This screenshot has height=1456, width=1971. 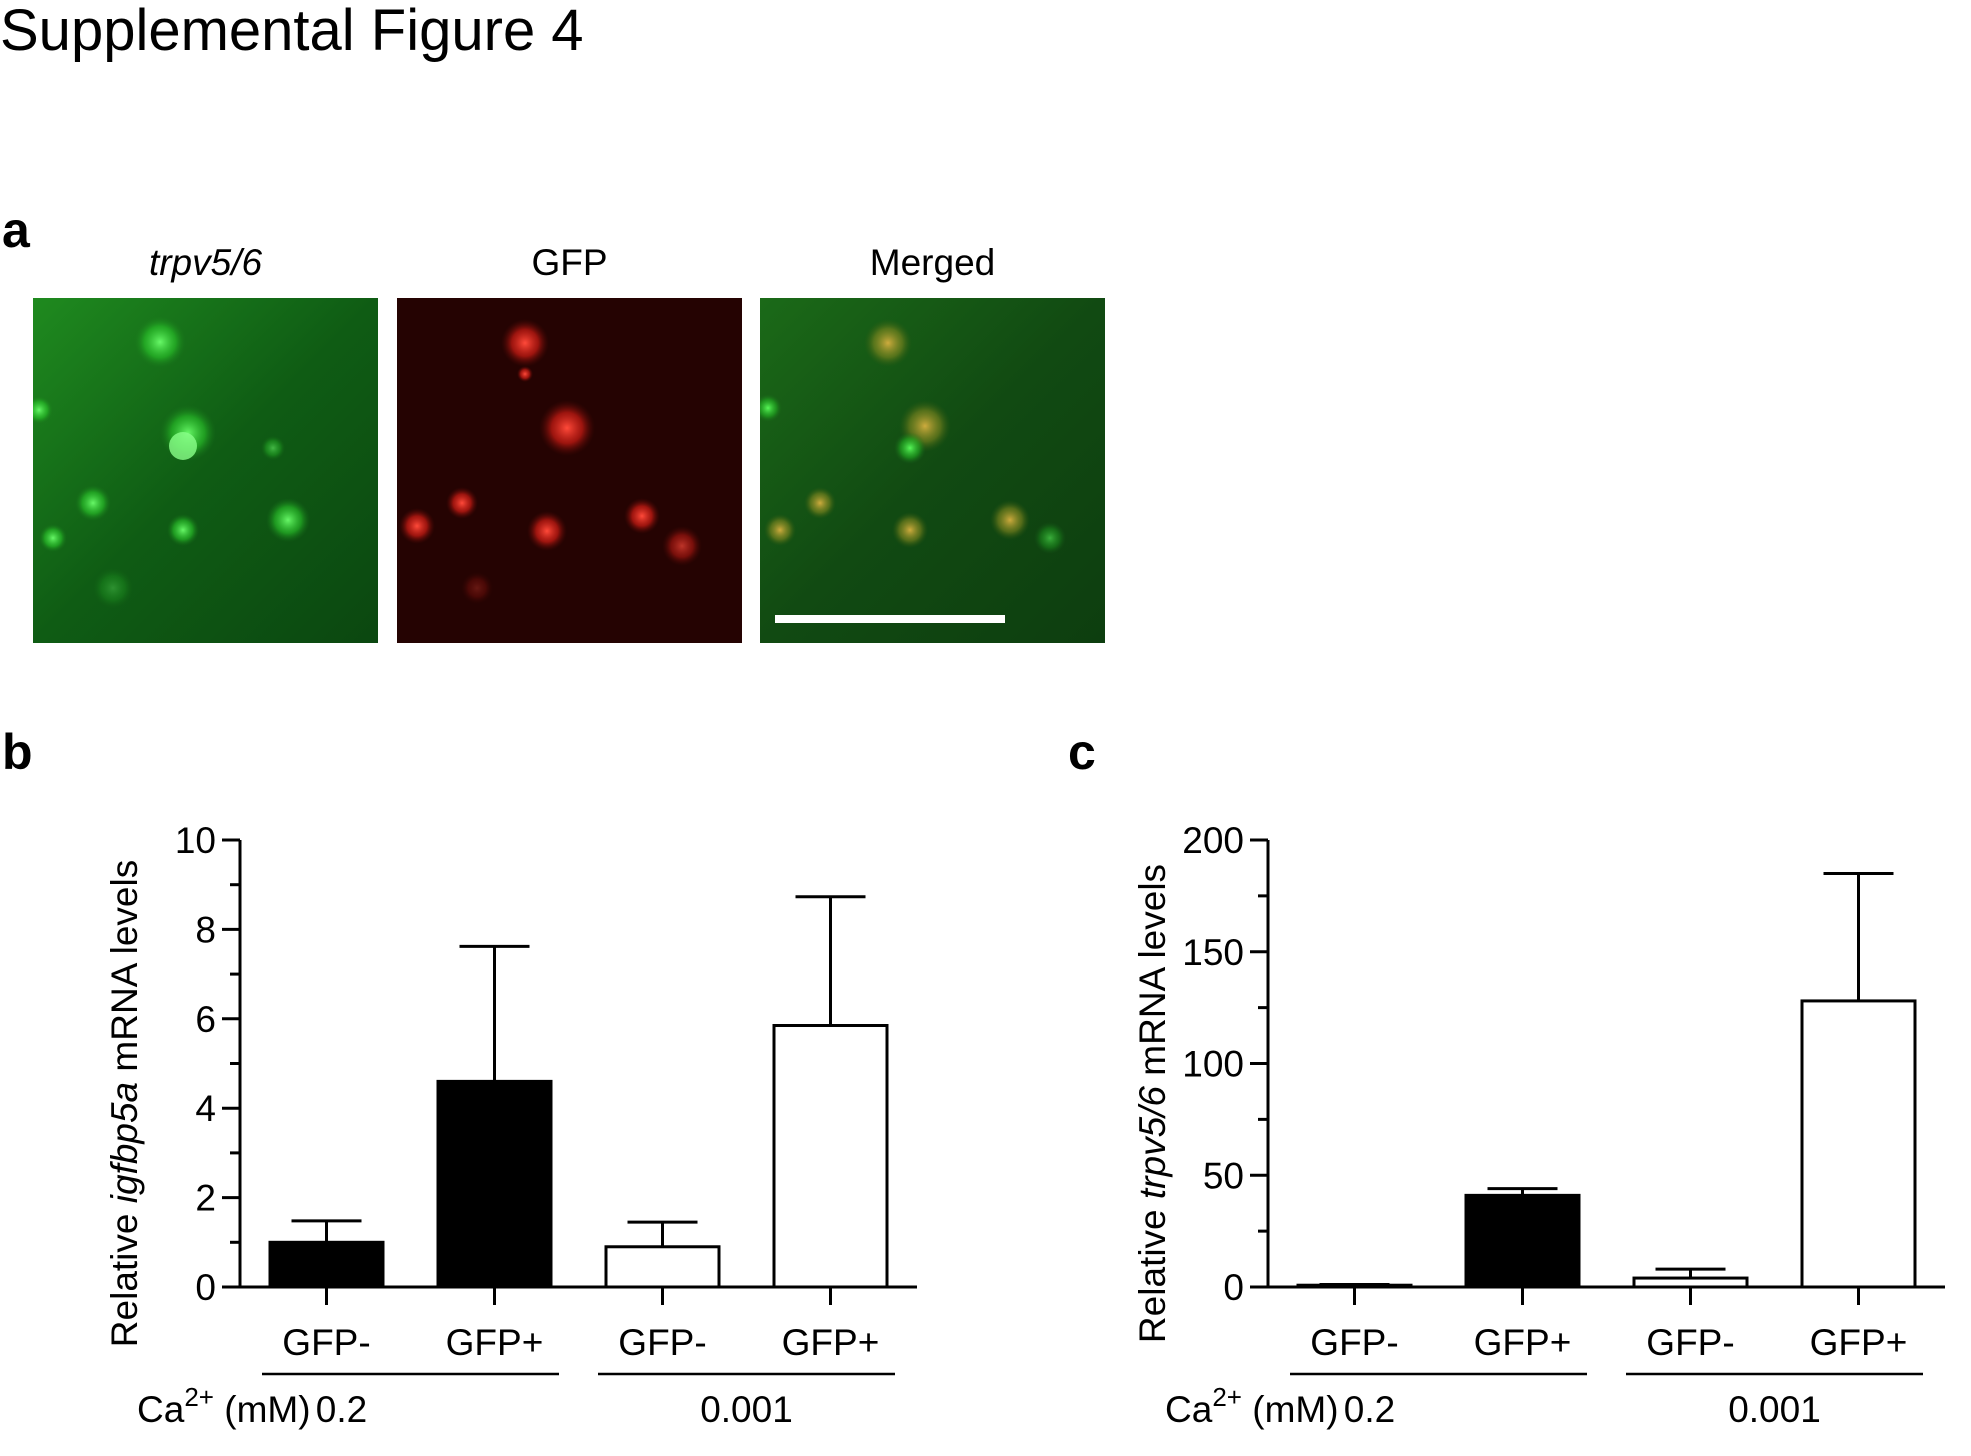 I want to click on y-axis-label: Relative trpv5/6 mRNA levels, so click(x=1152, y=1103).